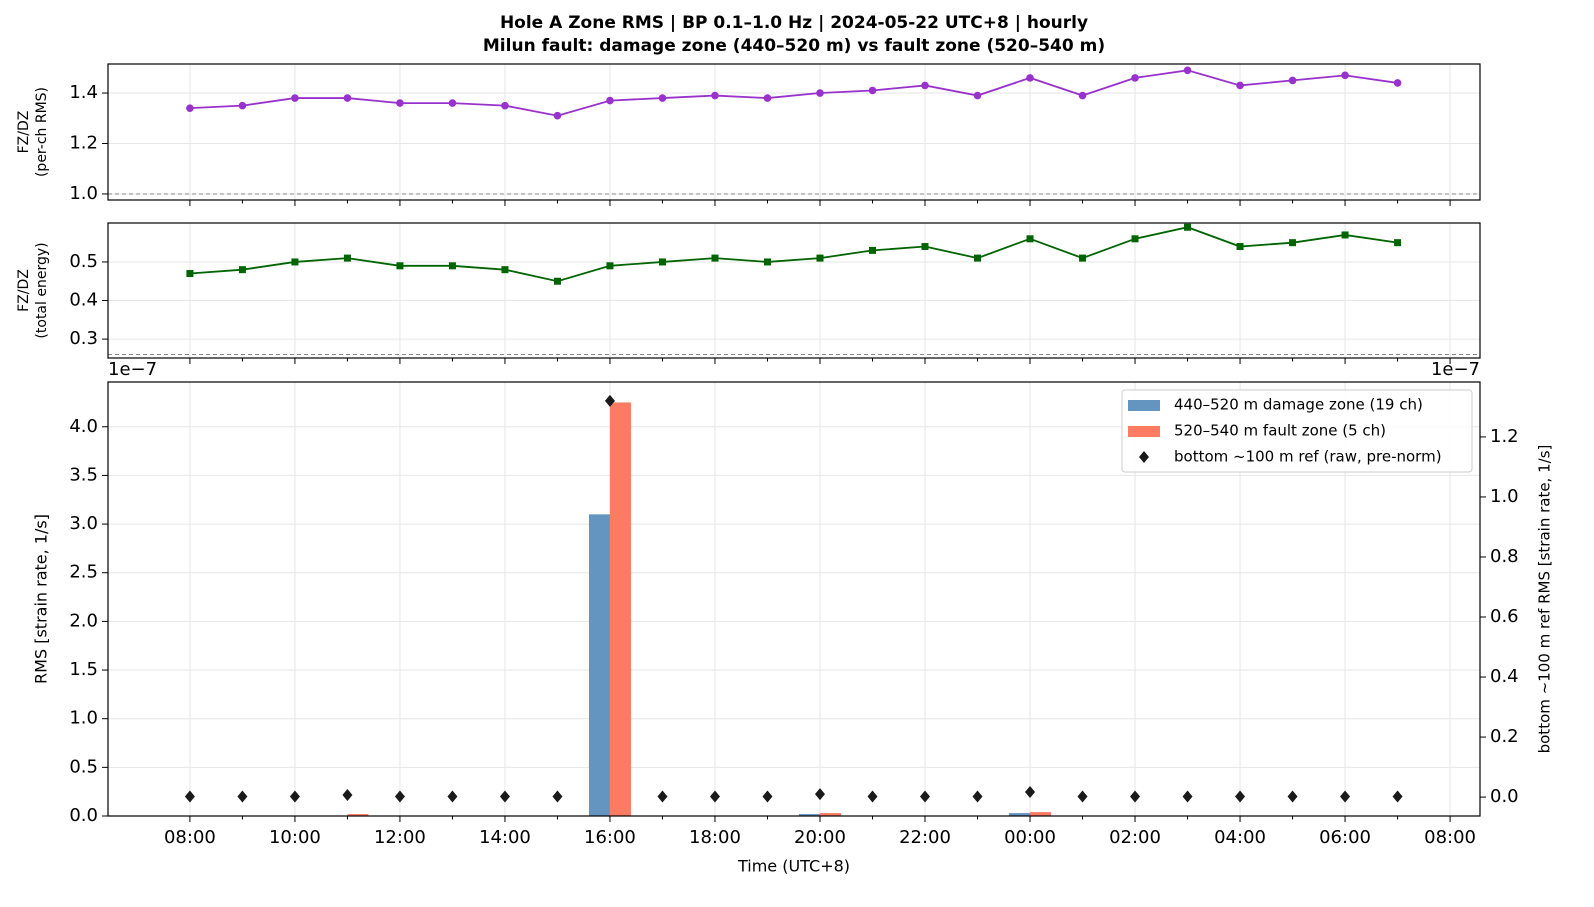 The height and width of the screenshot is (907, 1594). What do you see at coordinates (83, 142) in the screenshot?
I see `y-tick-label: 1.2` at bounding box center [83, 142].